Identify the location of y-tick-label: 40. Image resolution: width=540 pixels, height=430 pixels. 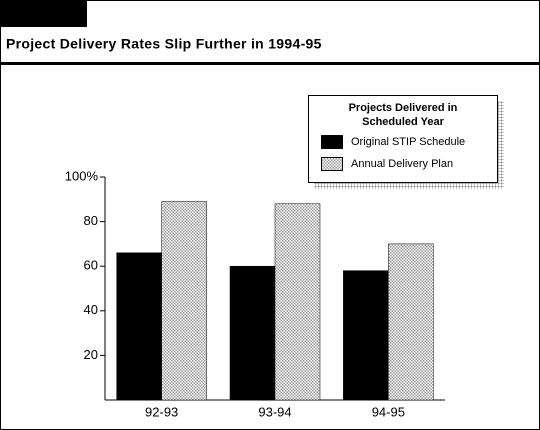
(91, 309).